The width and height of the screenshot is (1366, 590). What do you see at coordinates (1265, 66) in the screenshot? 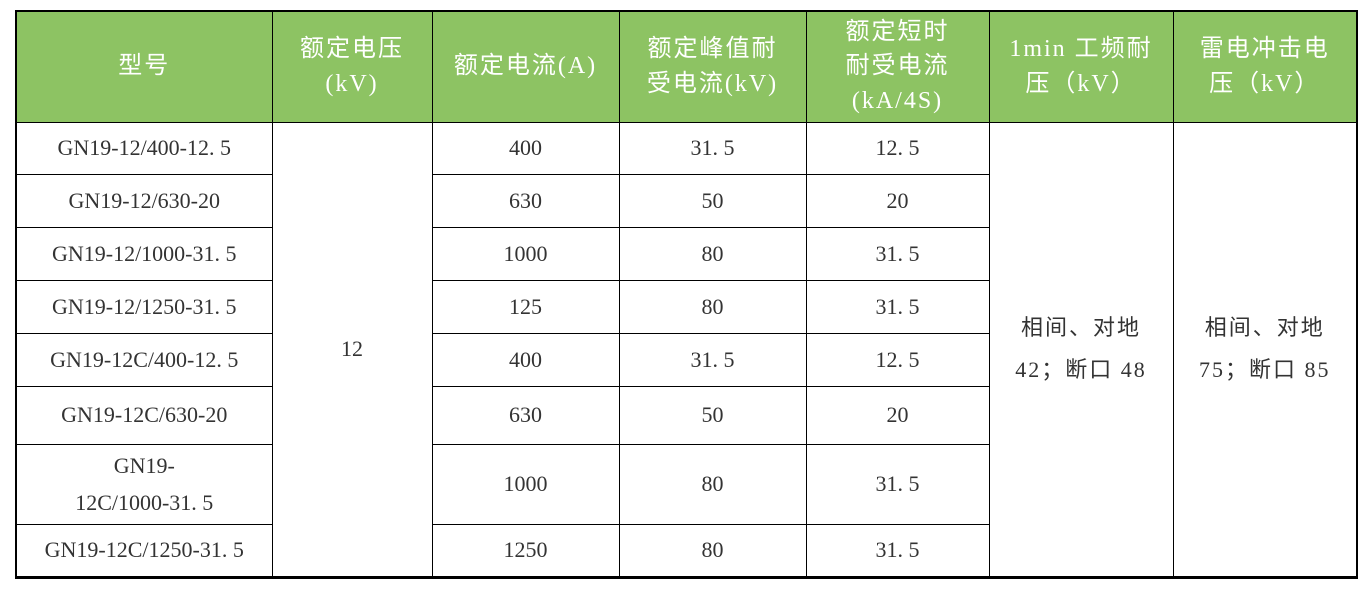
I see `header-lightning-impulse-voltage: 雷电冲击电 压（kV）` at bounding box center [1265, 66].